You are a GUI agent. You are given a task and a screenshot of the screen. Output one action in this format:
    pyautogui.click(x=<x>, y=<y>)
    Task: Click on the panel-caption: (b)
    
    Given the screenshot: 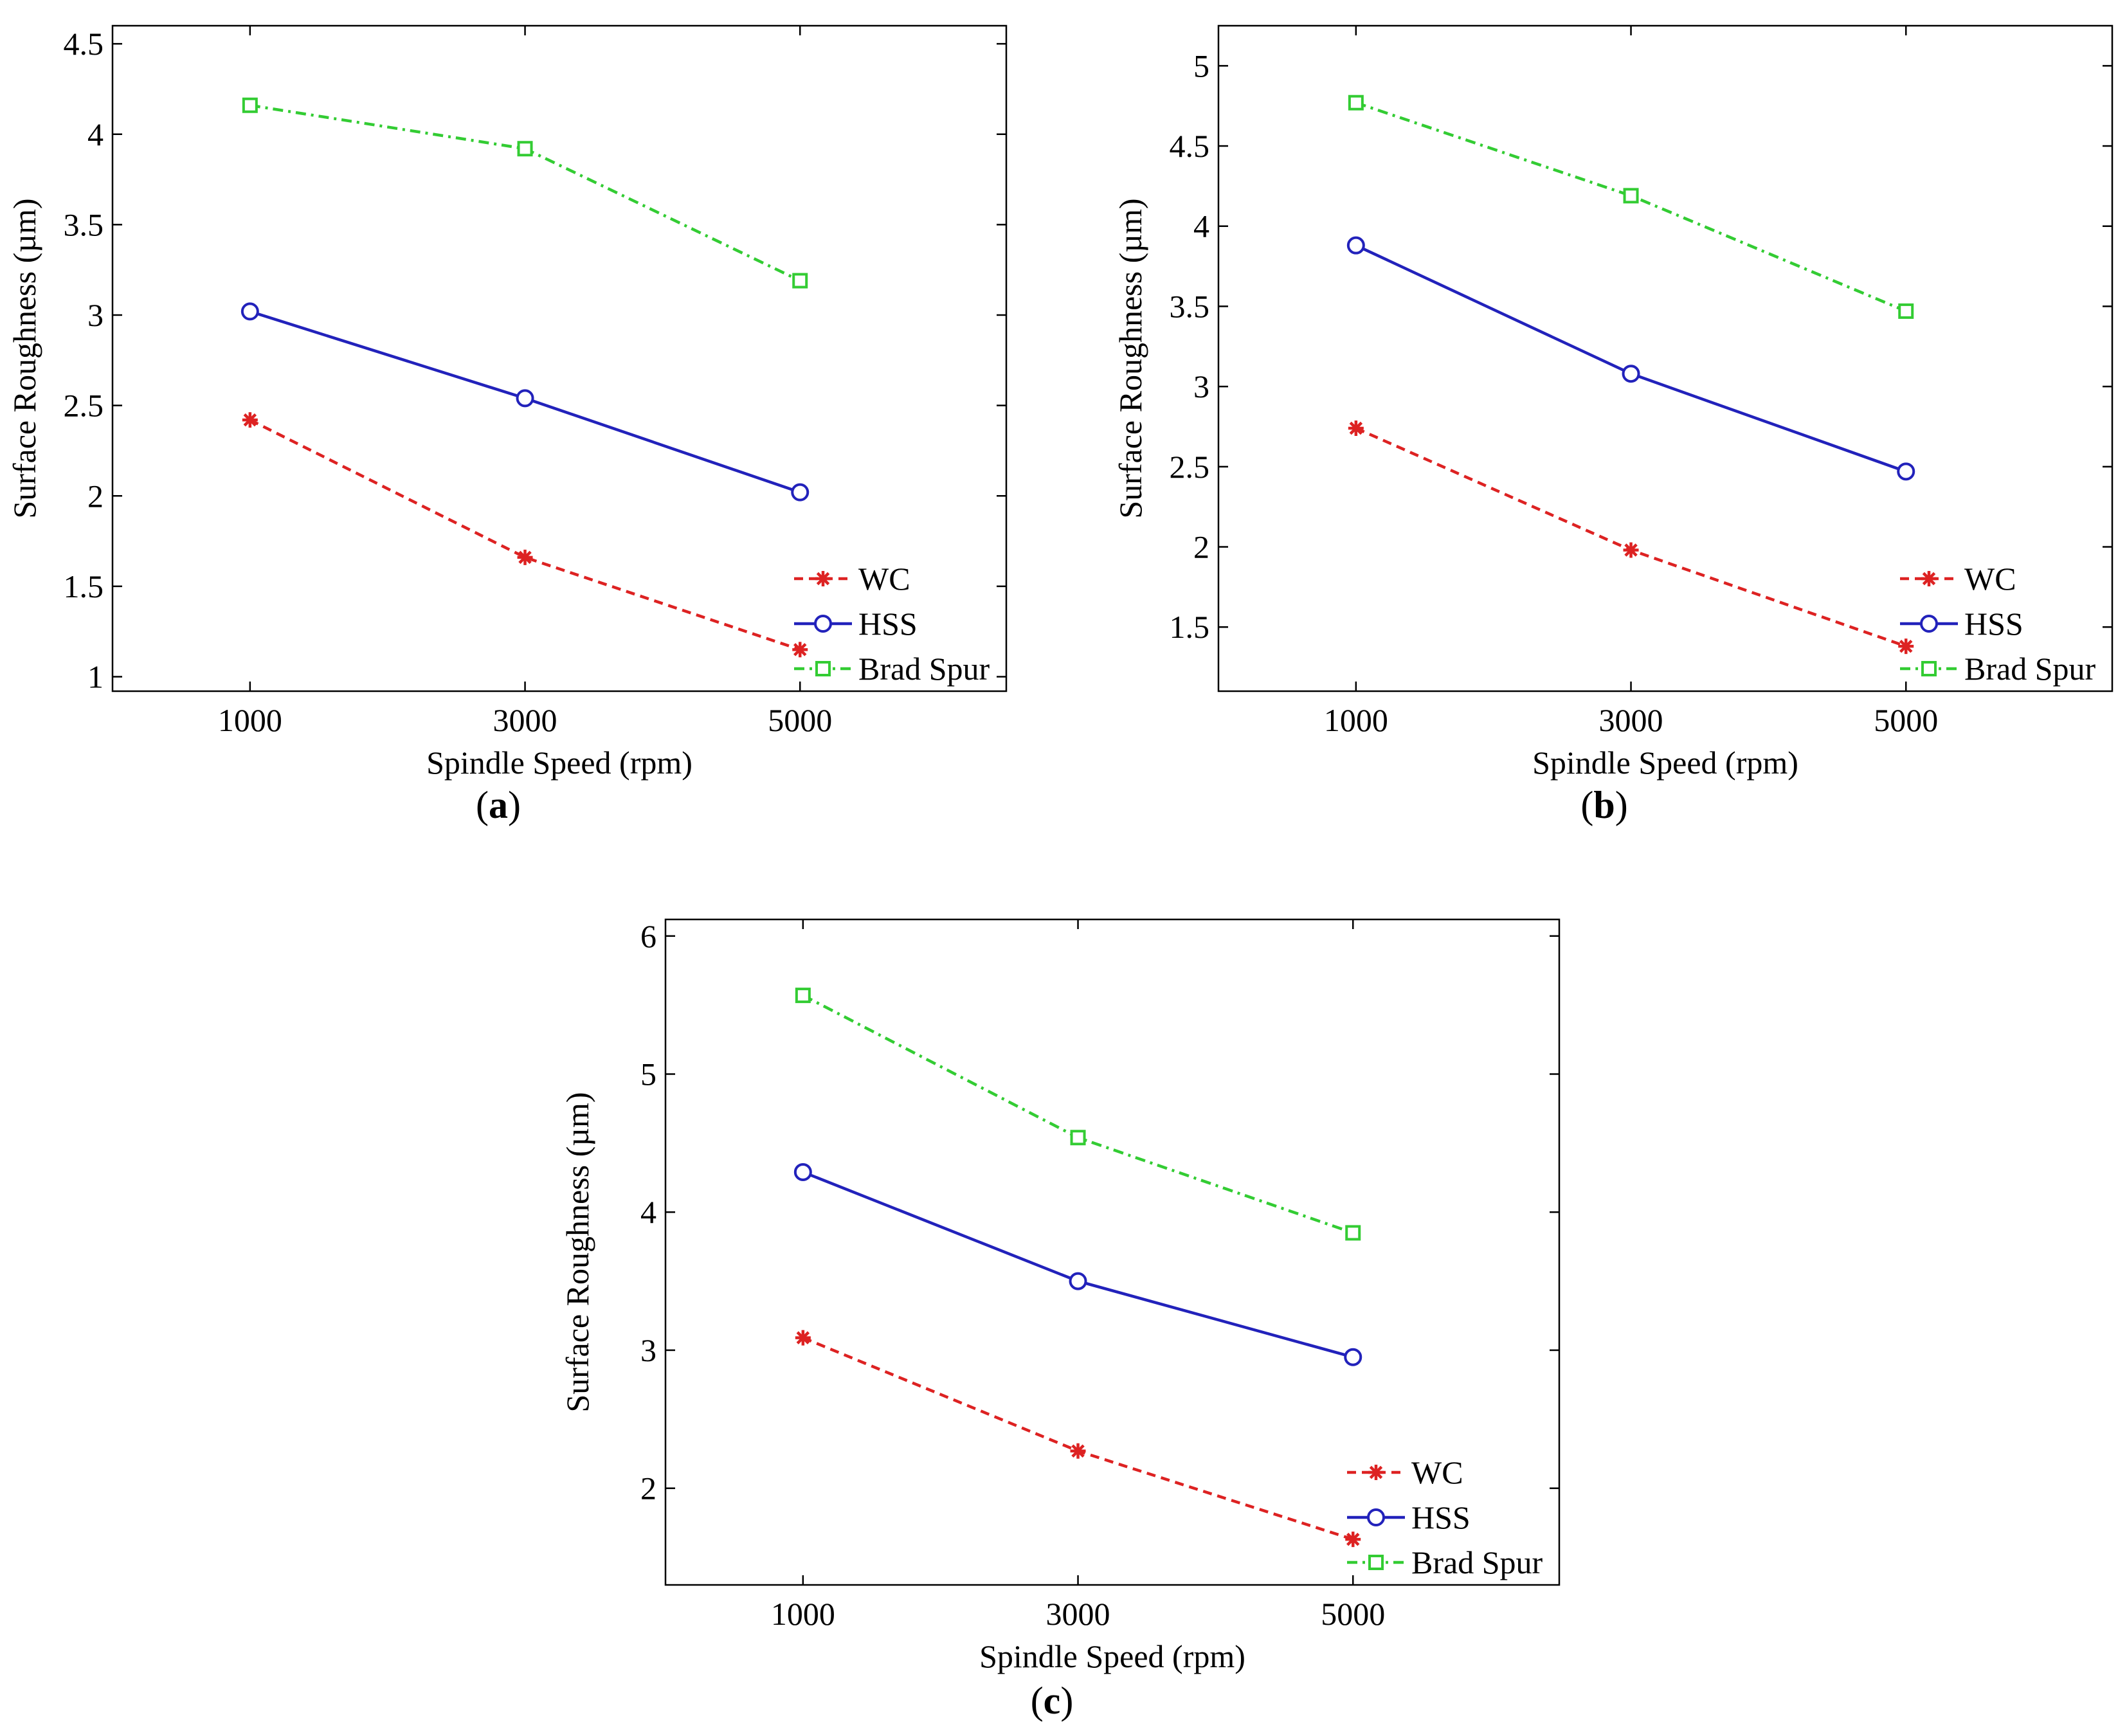 What is the action you would take?
    pyautogui.click(x=1603, y=805)
    